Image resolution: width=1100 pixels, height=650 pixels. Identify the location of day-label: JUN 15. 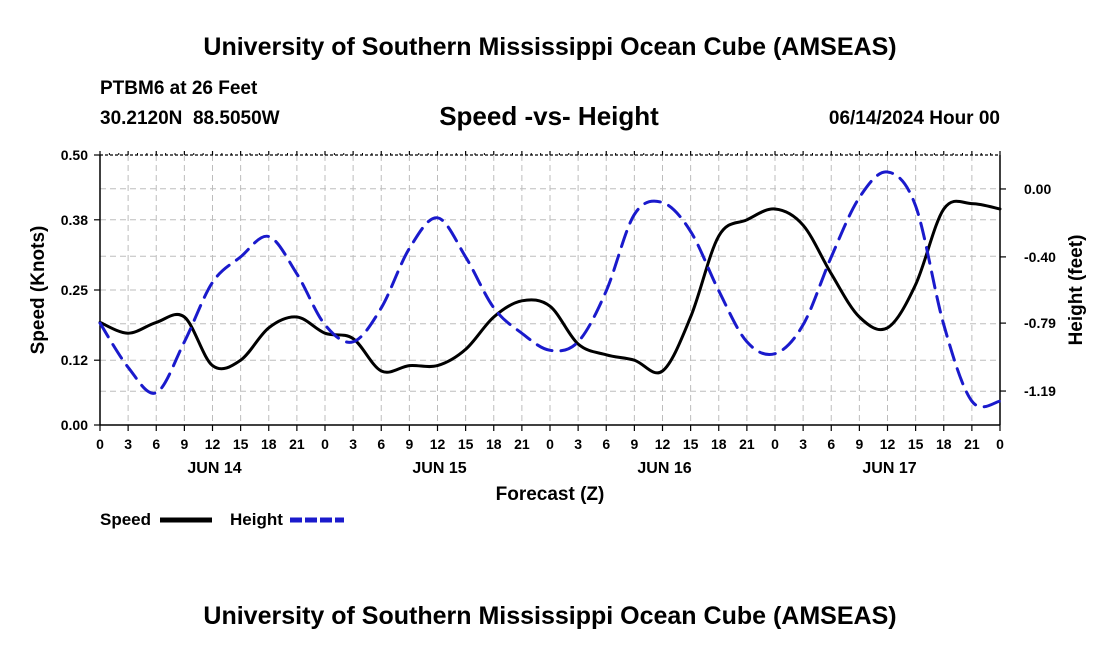
(439, 468).